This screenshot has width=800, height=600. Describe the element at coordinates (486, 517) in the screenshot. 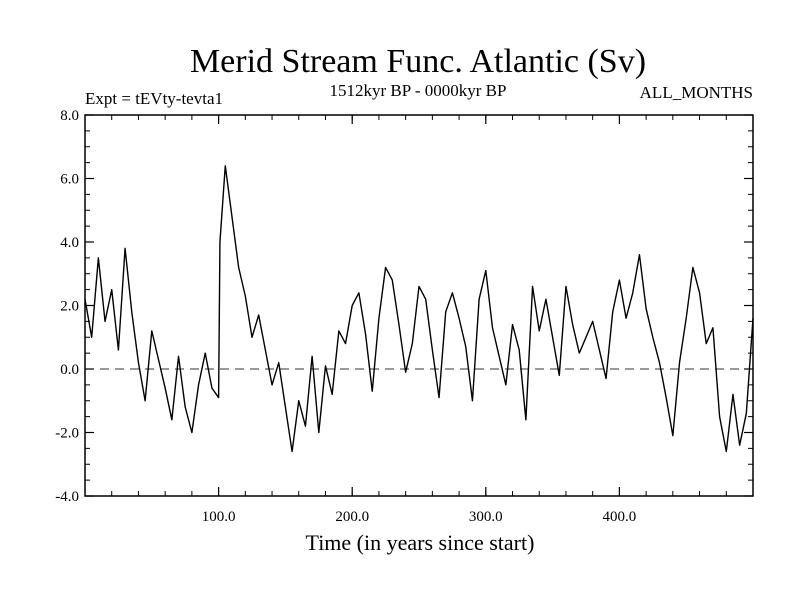

I see `x-tick-label: 300.0` at that location.